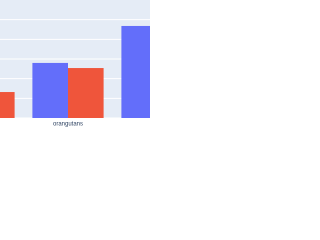  I want to click on x-tick-label: orangutans, so click(68, 125).